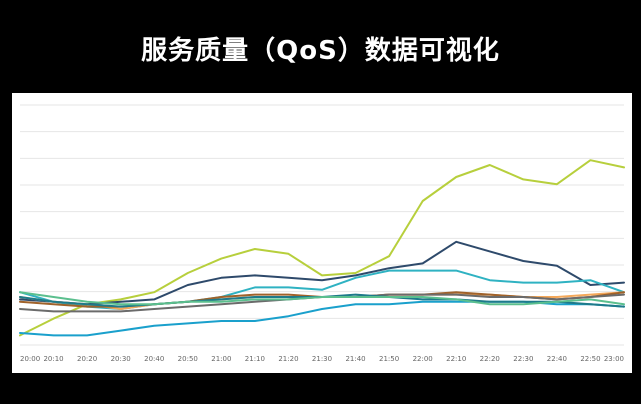 This screenshot has width=641, height=404. What do you see at coordinates (87, 359) in the screenshot?
I see `x-tick-label: 20:20` at bounding box center [87, 359].